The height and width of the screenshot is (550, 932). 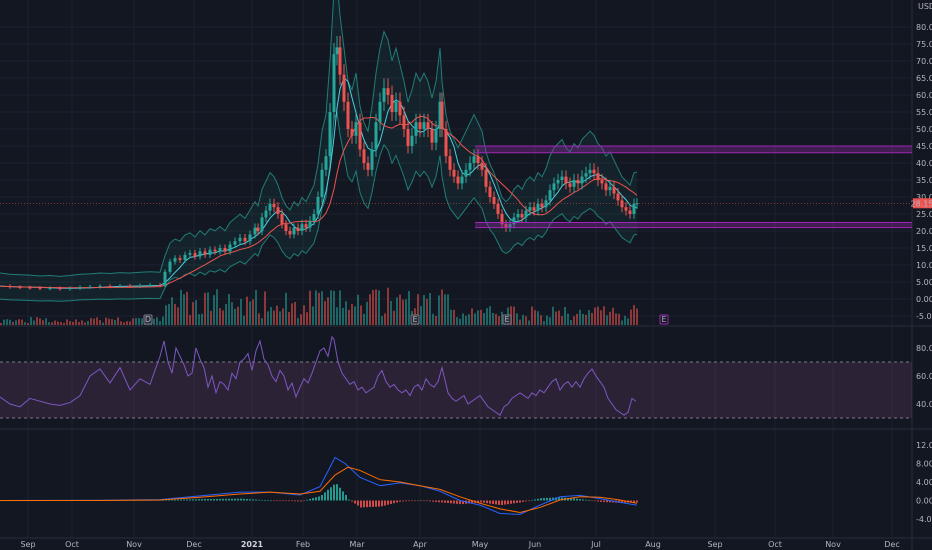 What do you see at coordinates (924, 265) in the screenshot?
I see `price-tick-label: 10.00` at bounding box center [924, 265].